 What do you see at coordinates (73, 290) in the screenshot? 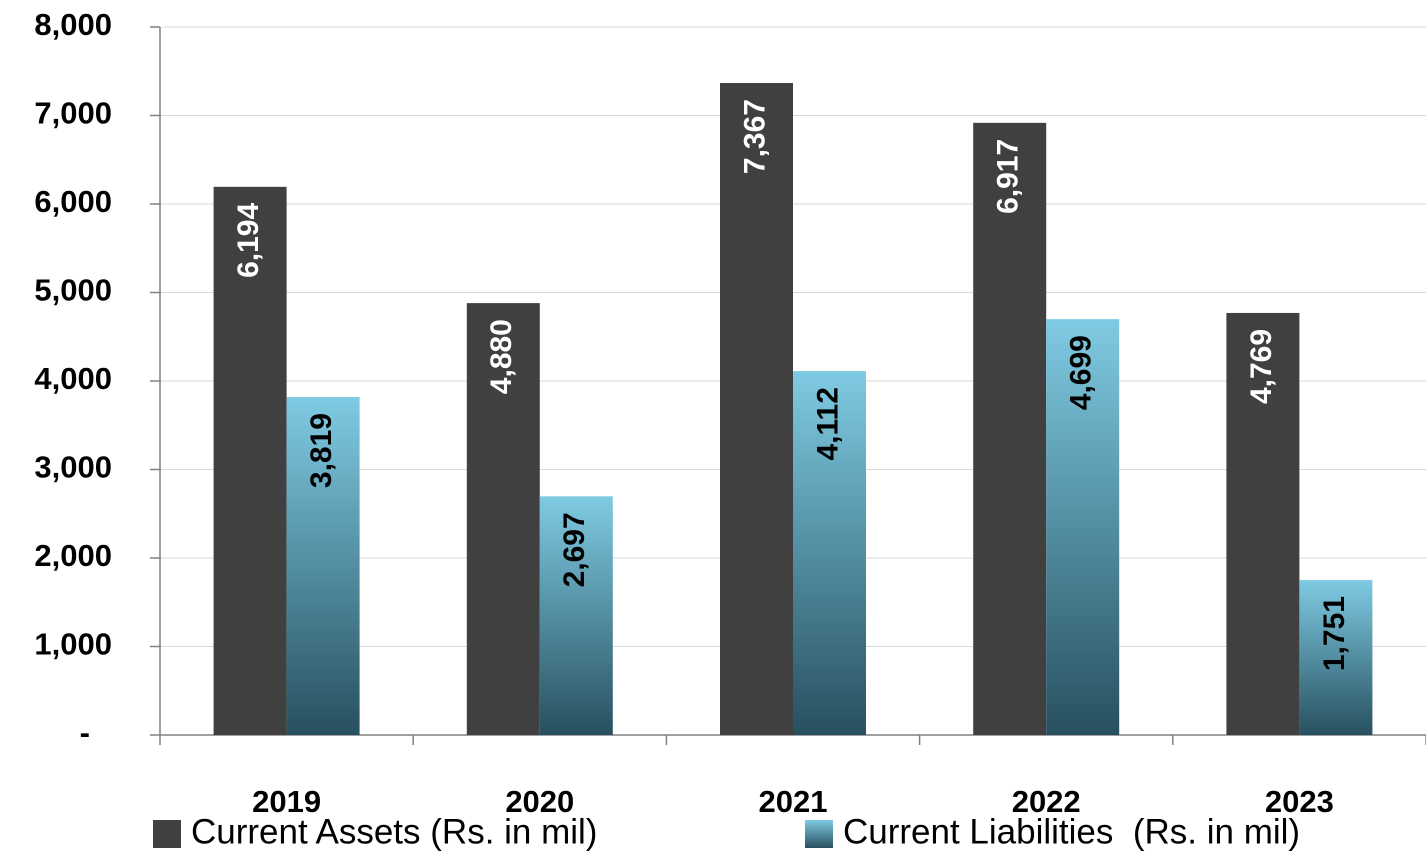
I see `y-tick-label: 5,000` at bounding box center [73, 290].